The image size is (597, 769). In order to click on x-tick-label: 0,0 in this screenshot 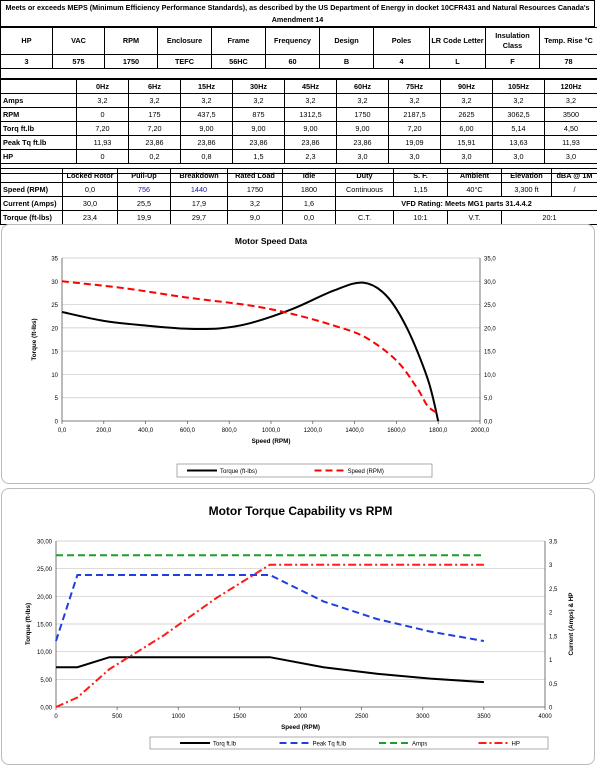, I will do `click(62, 431)`.